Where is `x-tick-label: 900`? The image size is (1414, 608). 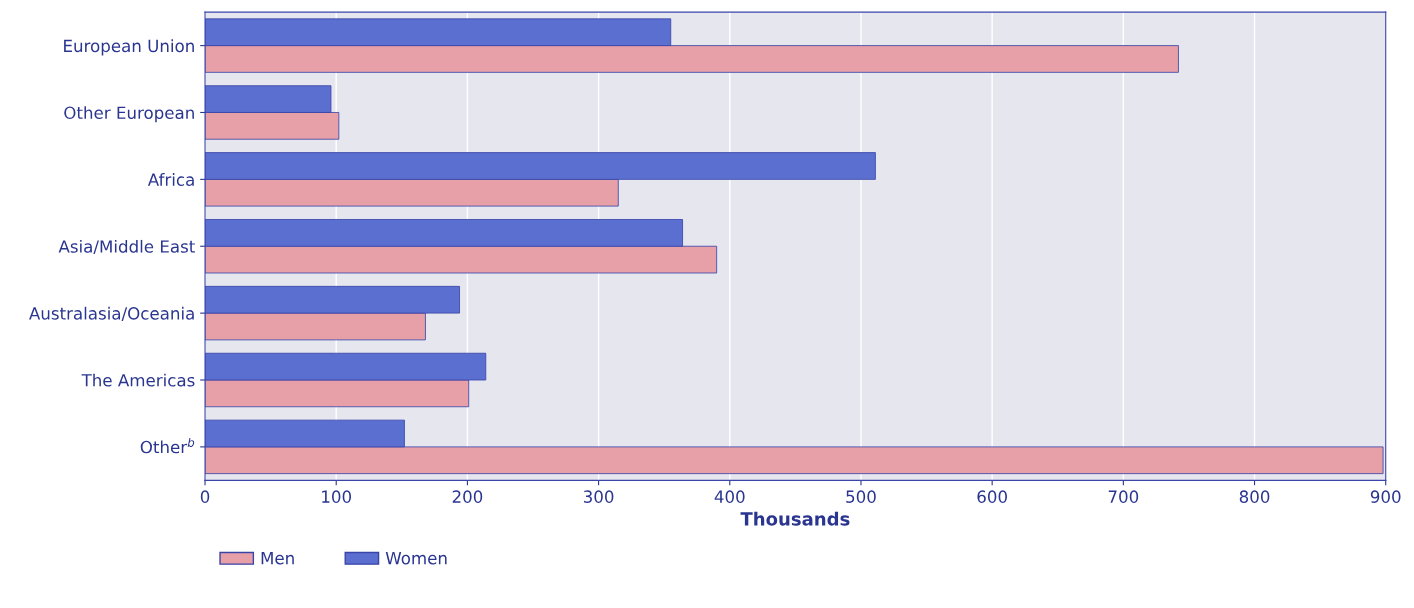 x-tick-label: 900 is located at coordinates (1385, 496).